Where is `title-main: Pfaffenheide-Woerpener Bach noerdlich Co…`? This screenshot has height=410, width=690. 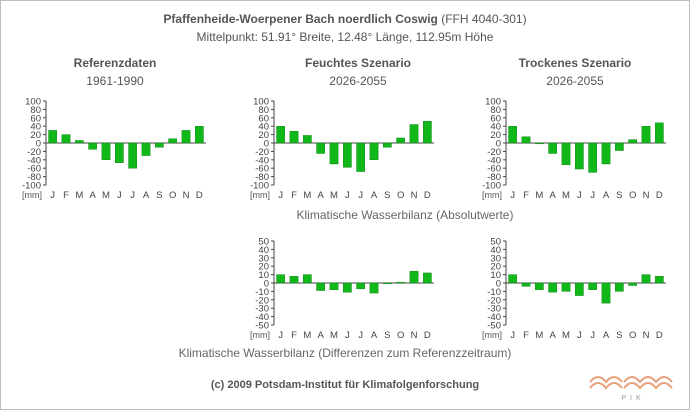 title-main: Pfaffenheide-Woerpener Bach noerdlich Co… is located at coordinates (300, 19).